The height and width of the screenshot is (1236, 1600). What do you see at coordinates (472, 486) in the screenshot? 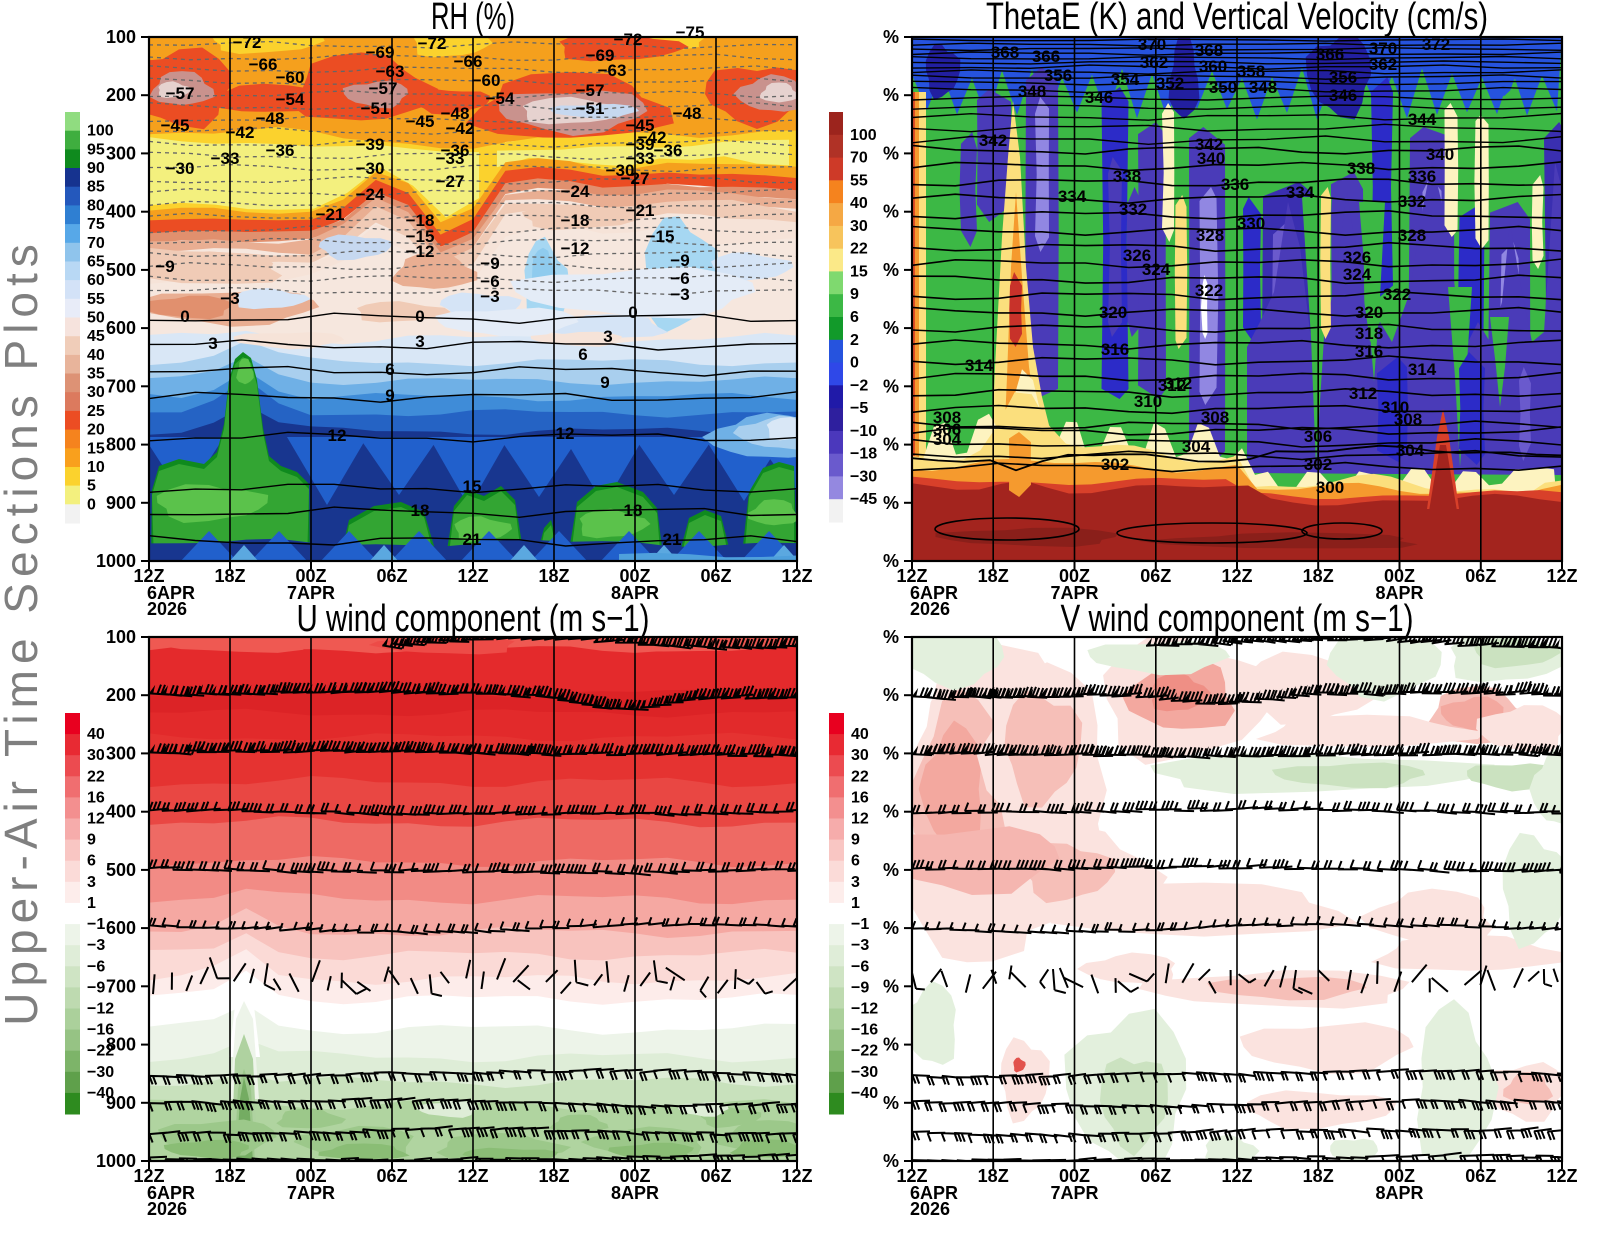
I see `svg-text: 15` at bounding box center [472, 486].